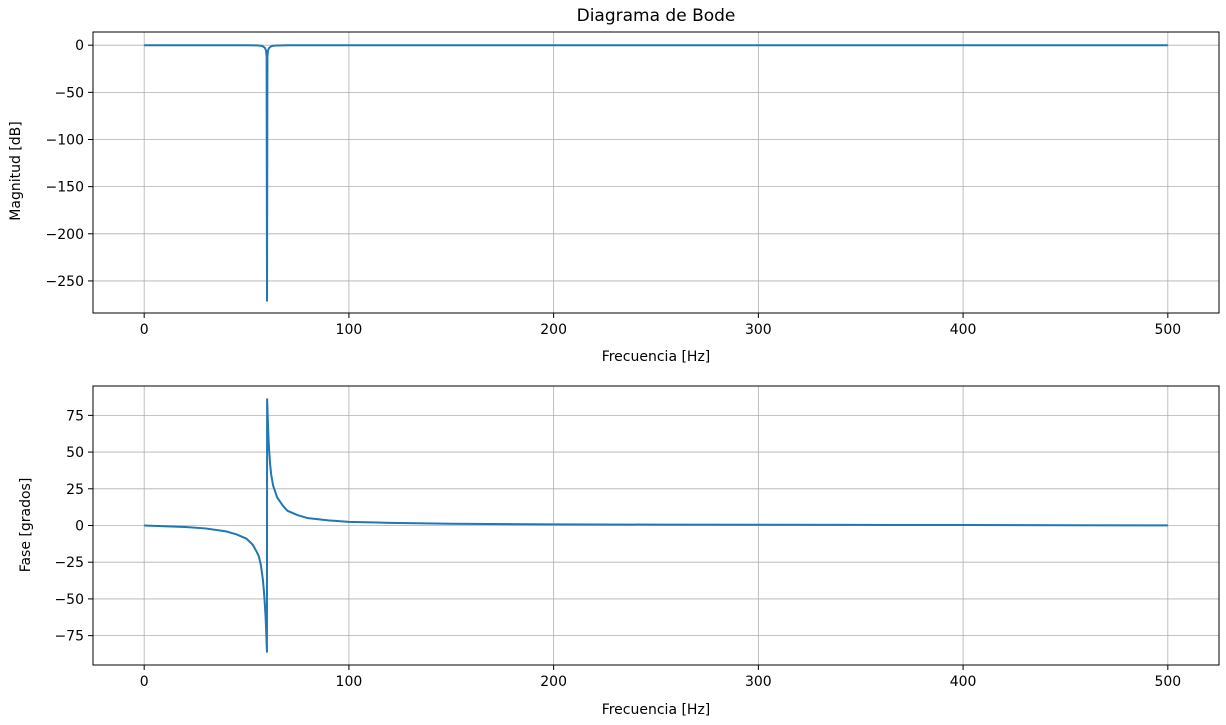  Describe the element at coordinates (65, 188) in the screenshot. I see `magnitude-y-tick-label: −150` at that location.